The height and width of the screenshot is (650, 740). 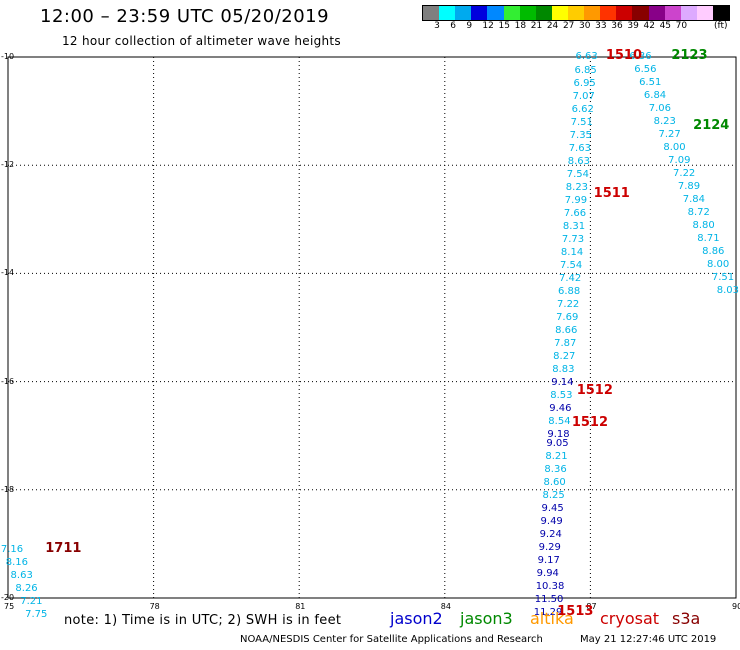 I want to click on satellite-legend-s3a: s3a, so click(x=686, y=618).